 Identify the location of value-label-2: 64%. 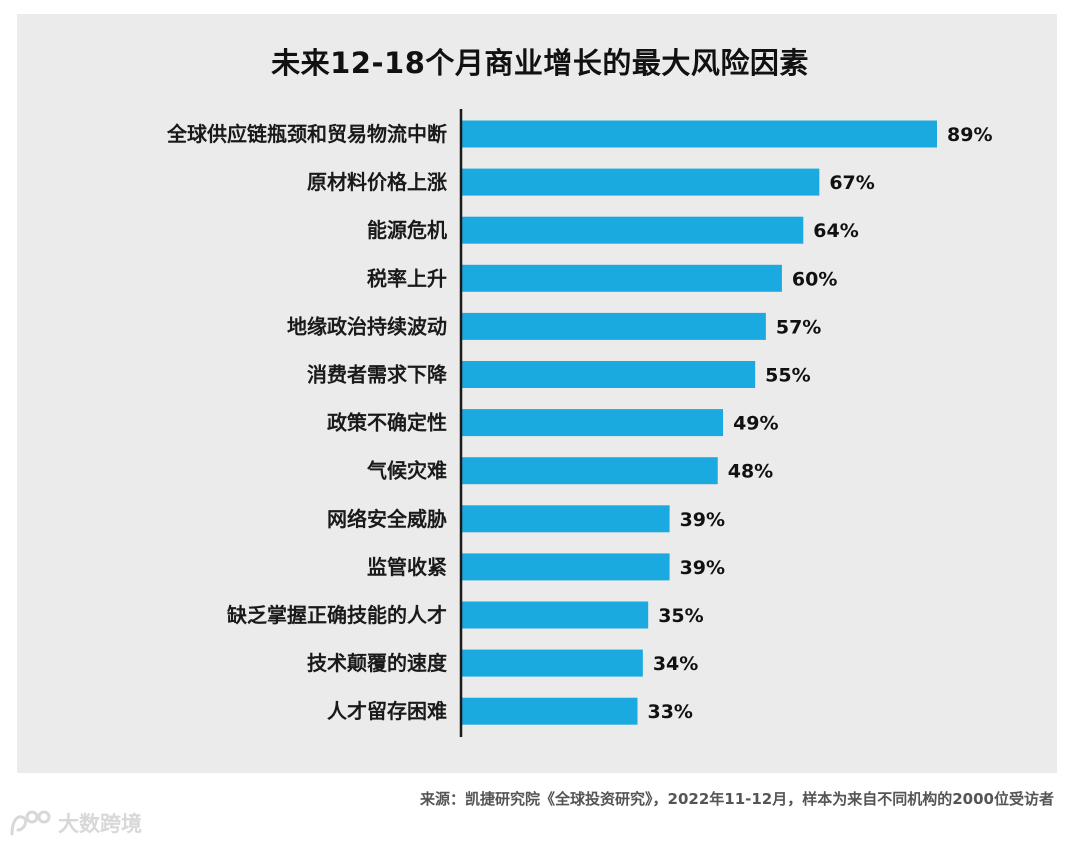
(835, 231).